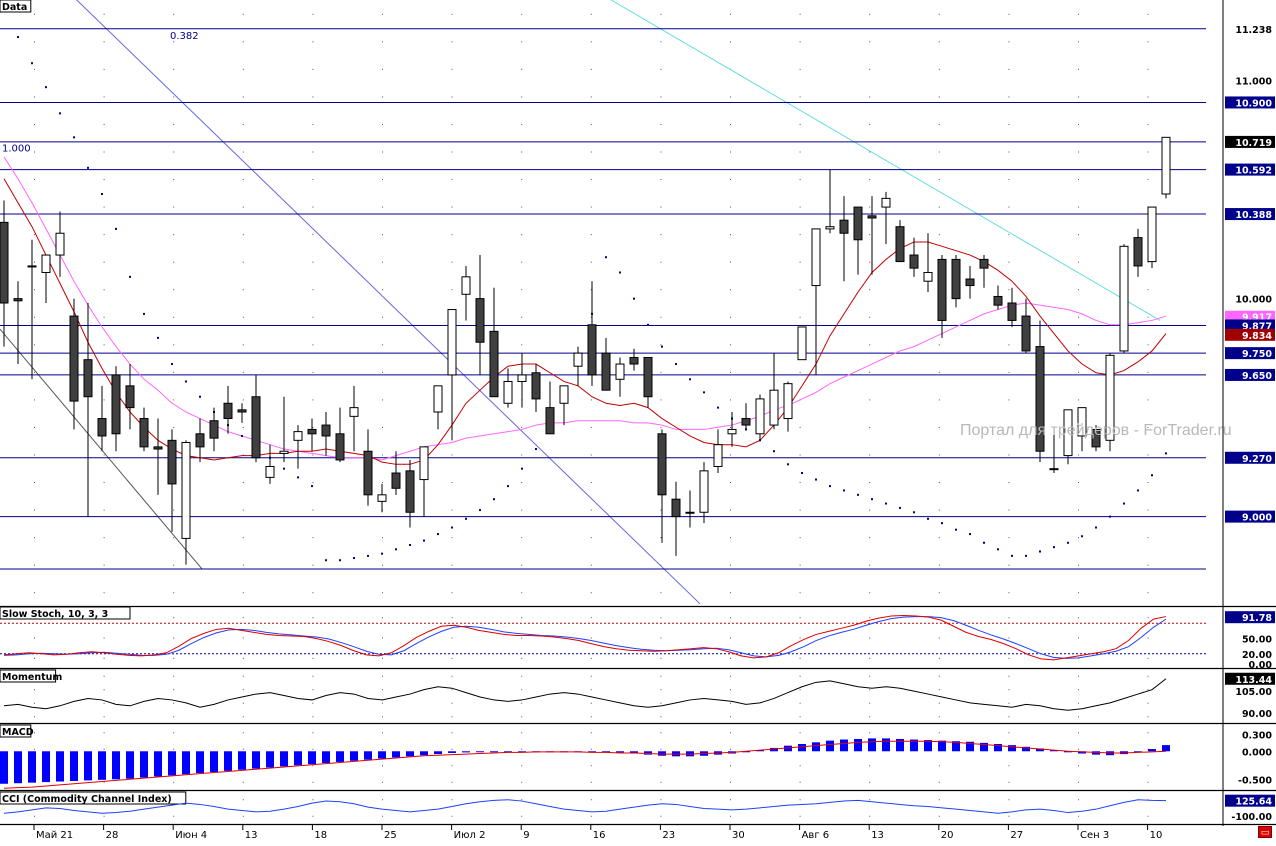 The height and width of the screenshot is (846, 1276). I want to click on price-label: 9.270, so click(1257, 459).